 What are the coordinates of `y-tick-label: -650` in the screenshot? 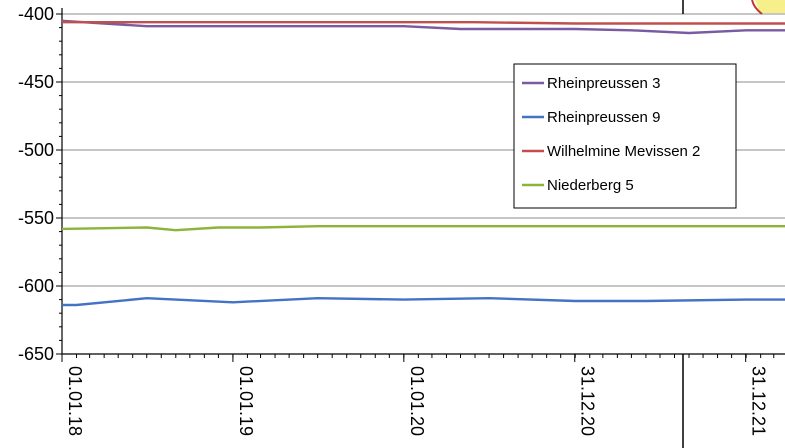 It's located at (36, 354).